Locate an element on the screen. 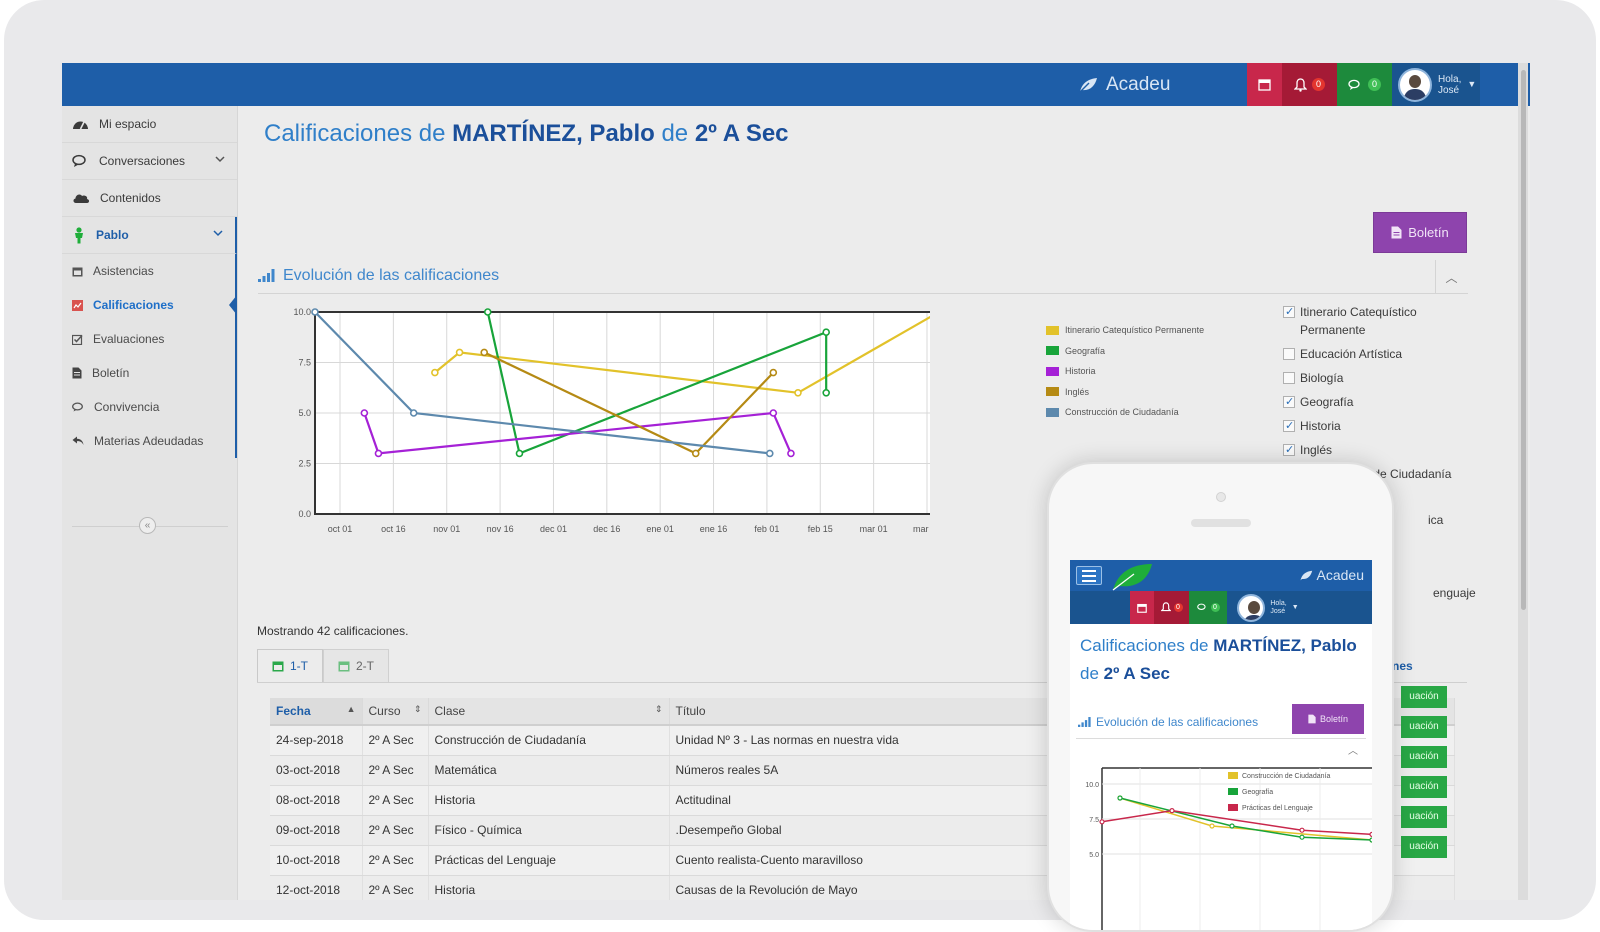 The height and width of the screenshot is (932, 1600). x-tick-label: feb 15 is located at coordinates (820, 529).